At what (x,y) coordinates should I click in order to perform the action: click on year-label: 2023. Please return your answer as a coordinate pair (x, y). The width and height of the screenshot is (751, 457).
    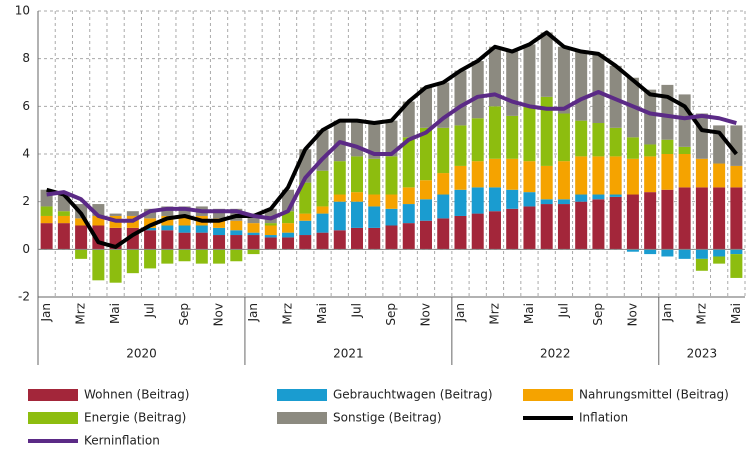
    Looking at the image, I should click on (702, 354).